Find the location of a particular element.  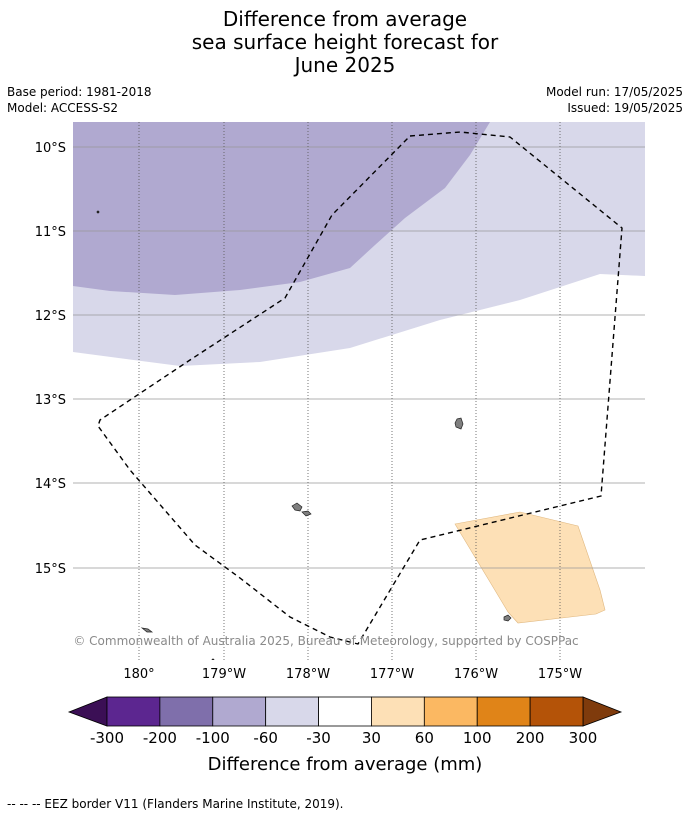

island-southwest is located at coordinates (147, 630).